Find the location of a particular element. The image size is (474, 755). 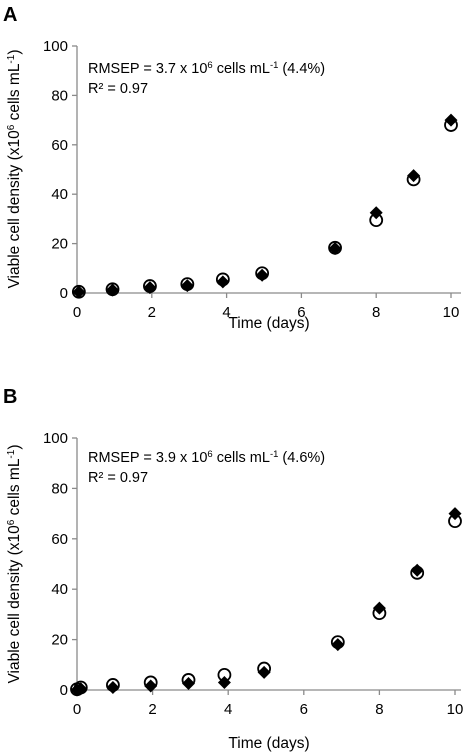

r2-annotation-a: R² = 0.97 is located at coordinates (118, 89).